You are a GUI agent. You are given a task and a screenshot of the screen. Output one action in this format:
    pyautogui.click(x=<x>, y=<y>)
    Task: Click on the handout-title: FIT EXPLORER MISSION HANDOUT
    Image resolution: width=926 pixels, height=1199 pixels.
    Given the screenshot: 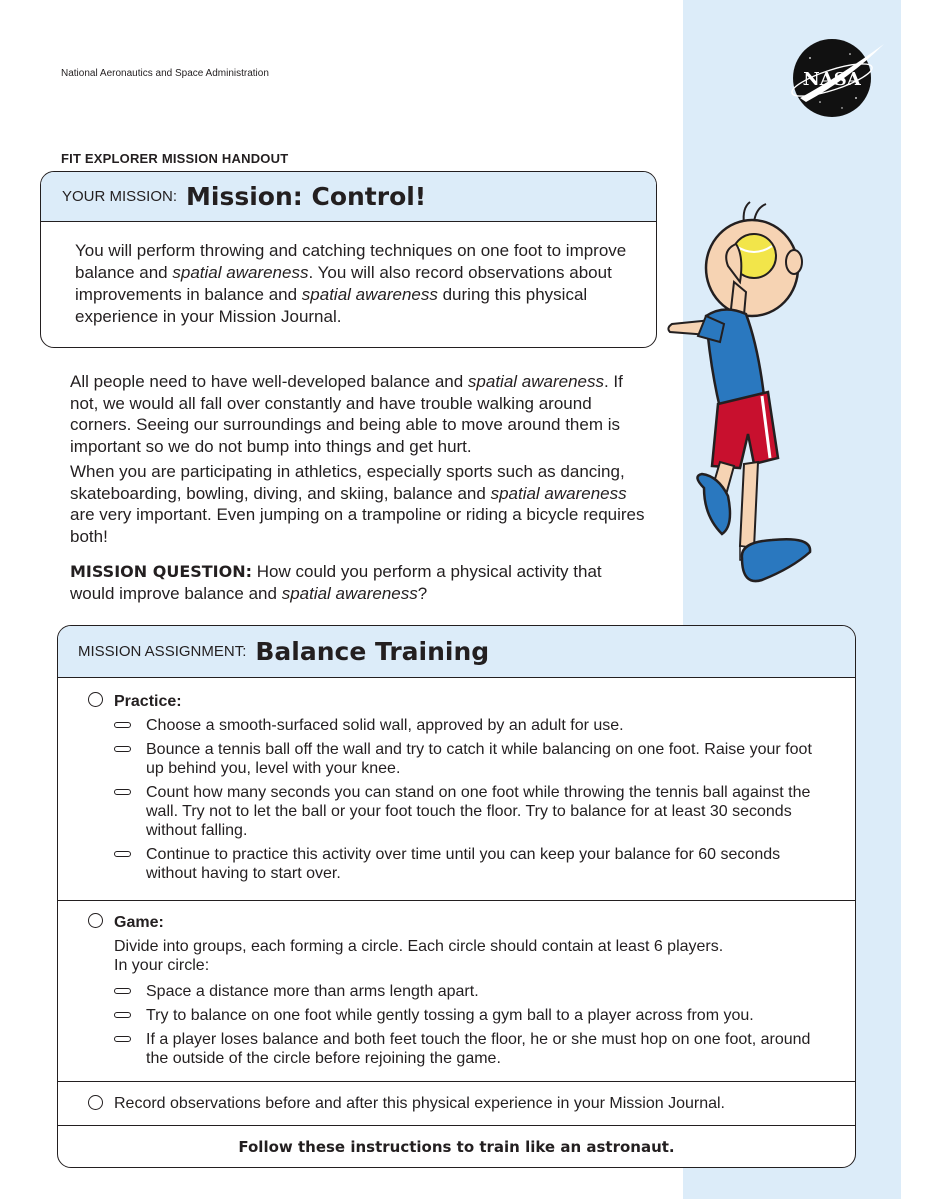 What is the action you would take?
    pyautogui.click(x=175, y=158)
    